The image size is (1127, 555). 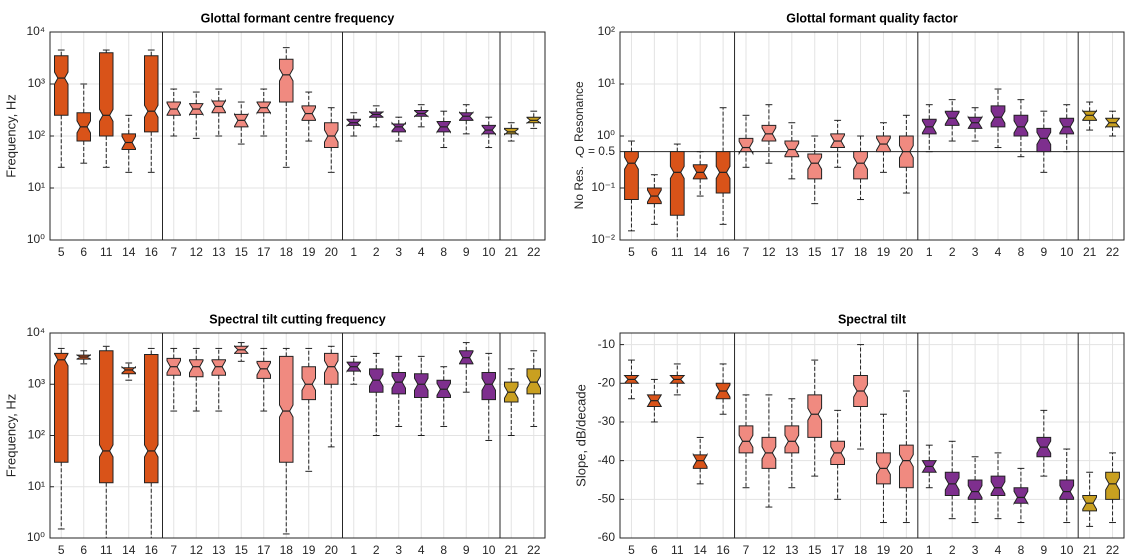 I want to click on x-tick-label: 12, so click(x=197, y=252).